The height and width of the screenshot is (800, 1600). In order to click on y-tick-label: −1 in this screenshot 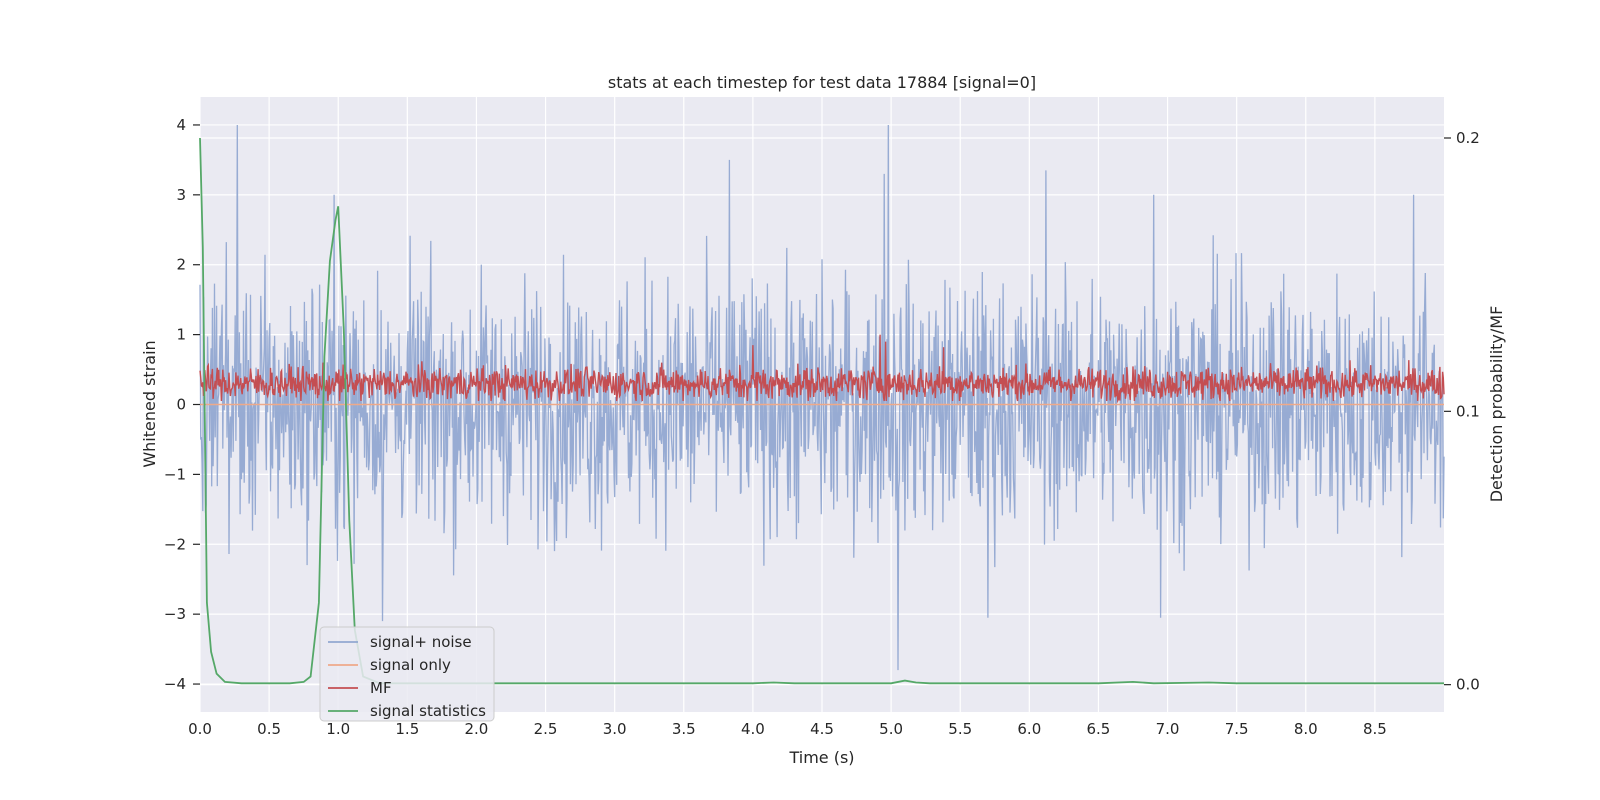, I will do `click(175, 474)`.